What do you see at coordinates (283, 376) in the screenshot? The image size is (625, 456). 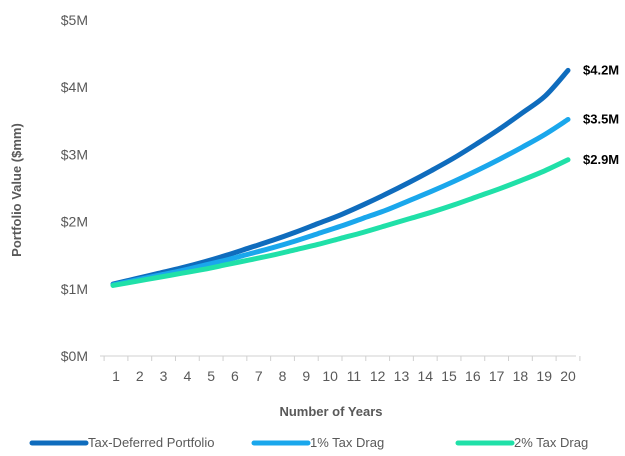 I see `x-tick-label: 8` at bounding box center [283, 376].